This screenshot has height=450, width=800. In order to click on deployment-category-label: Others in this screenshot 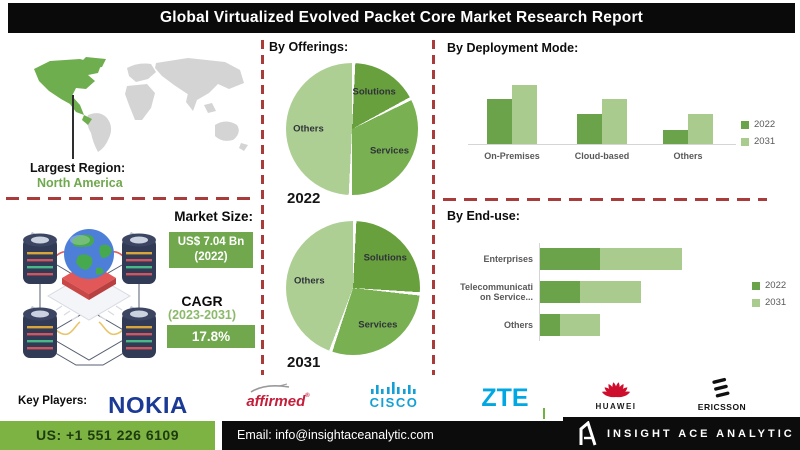, I will do `click(688, 156)`.